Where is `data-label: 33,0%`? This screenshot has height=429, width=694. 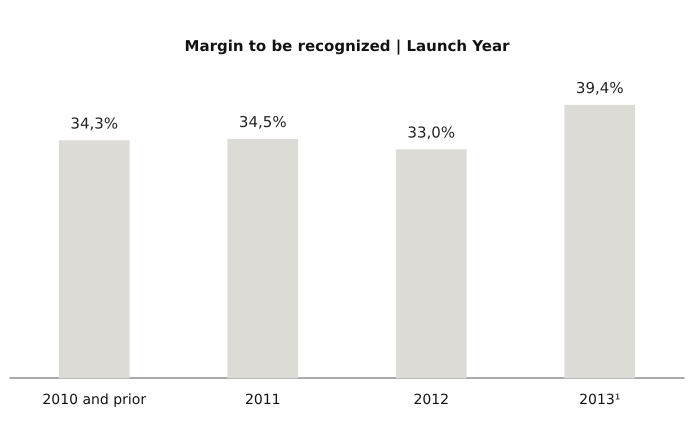 data-label: 33,0% is located at coordinates (431, 133).